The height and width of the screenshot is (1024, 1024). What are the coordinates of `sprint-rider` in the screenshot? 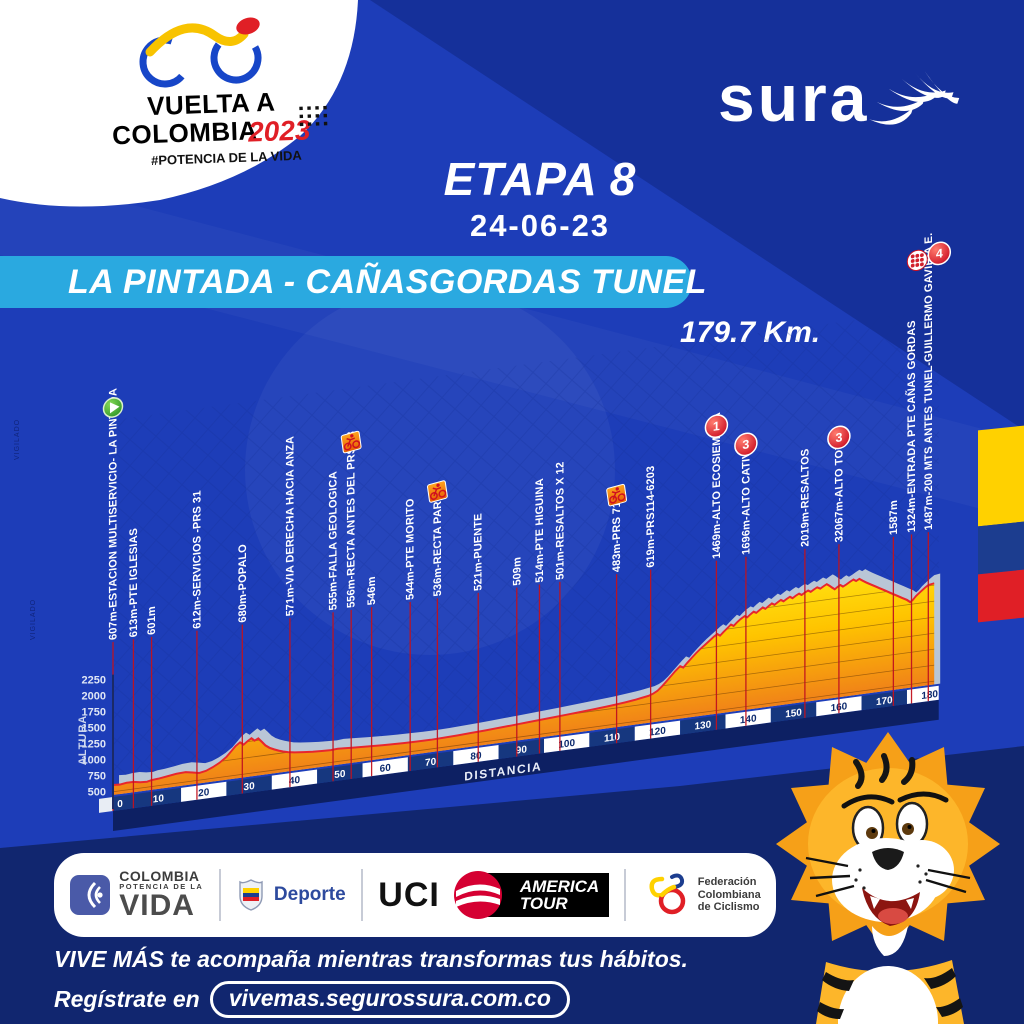 It's located at (616, 495).